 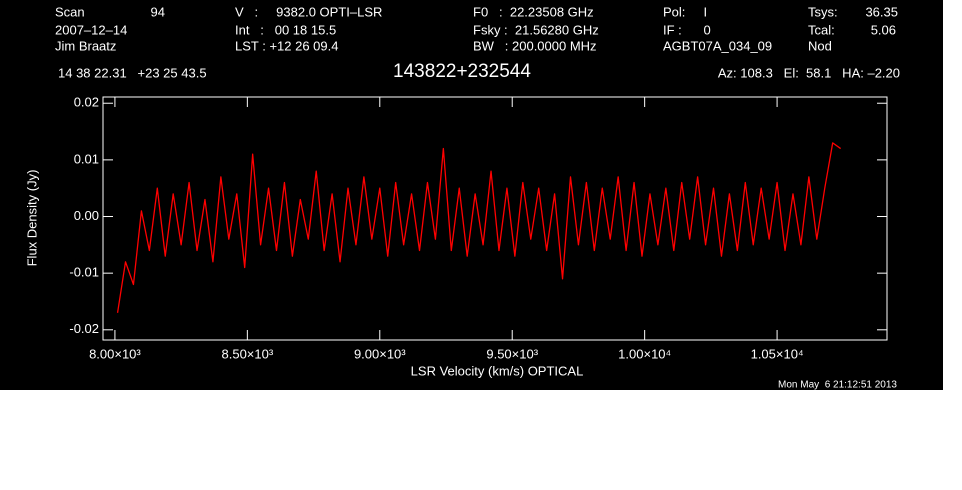 What do you see at coordinates (70, 11) in the screenshot?
I see `header-text: Scan` at bounding box center [70, 11].